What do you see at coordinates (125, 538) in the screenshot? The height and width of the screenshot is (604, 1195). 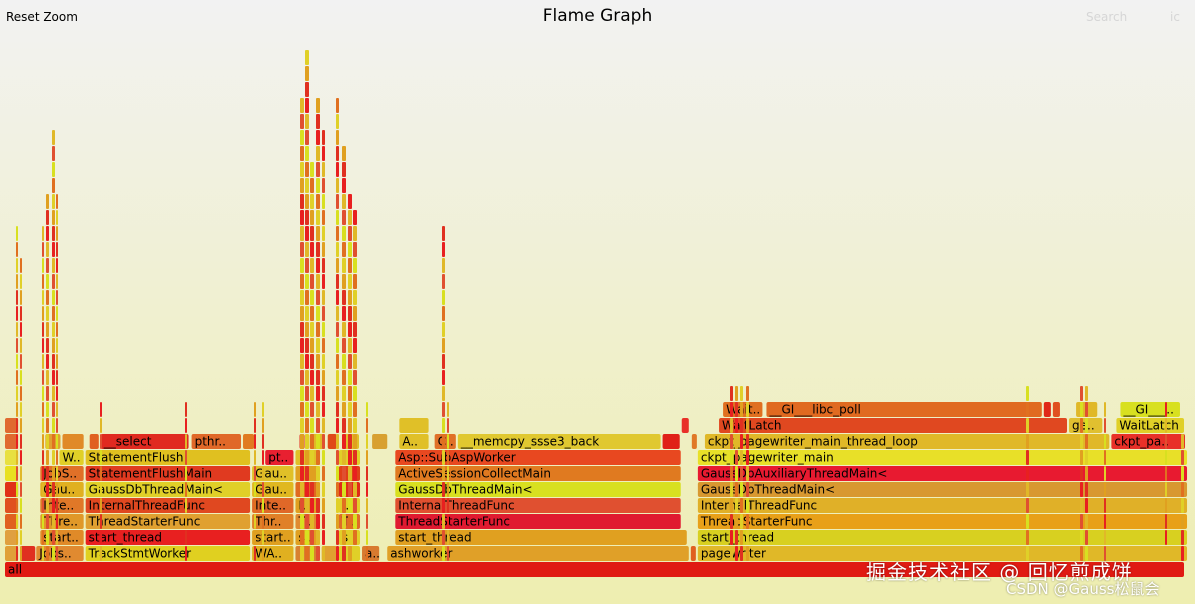 I see `flame-frame-label: start_thread` at bounding box center [125, 538].